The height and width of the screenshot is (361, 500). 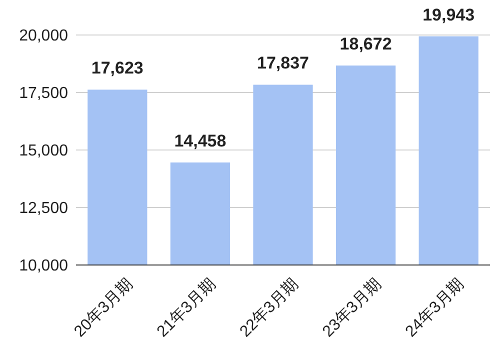 What do you see at coordinates (186, 308) in the screenshot?
I see `x-tick-label: 21年3月期` at bounding box center [186, 308].